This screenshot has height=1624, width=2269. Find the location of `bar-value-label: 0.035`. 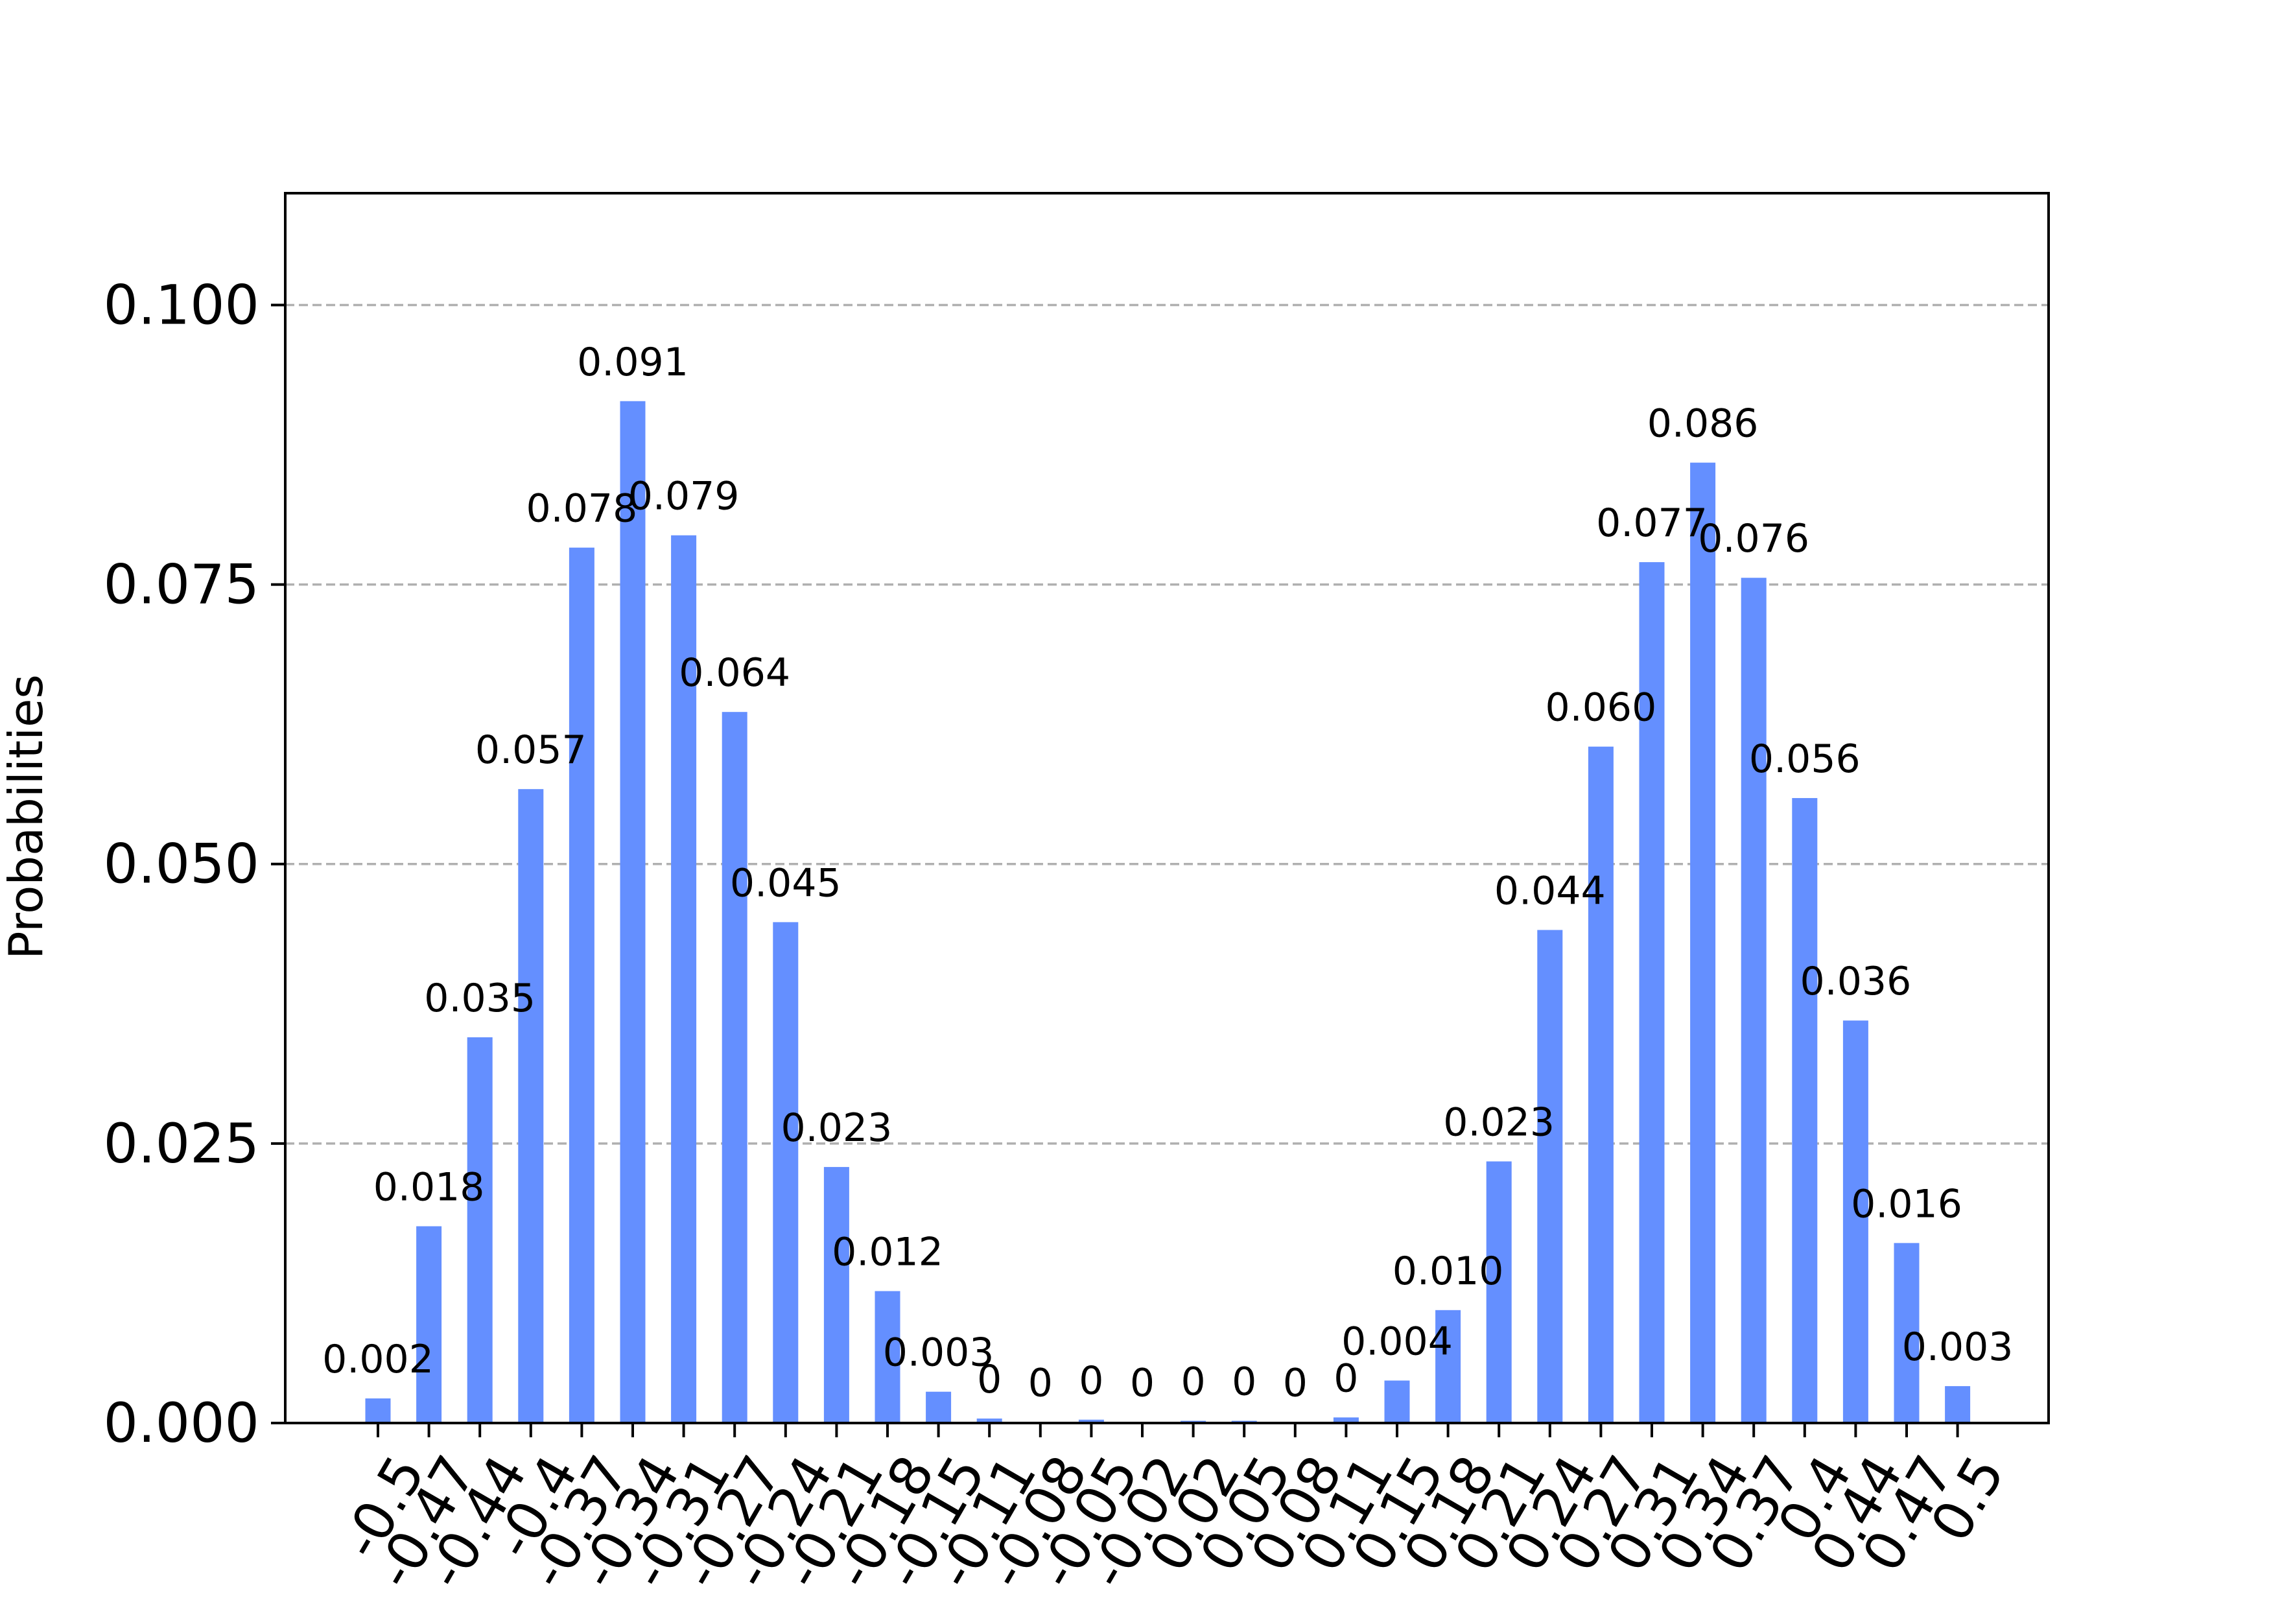

bar-value-label: 0.035 is located at coordinates (479, 999).